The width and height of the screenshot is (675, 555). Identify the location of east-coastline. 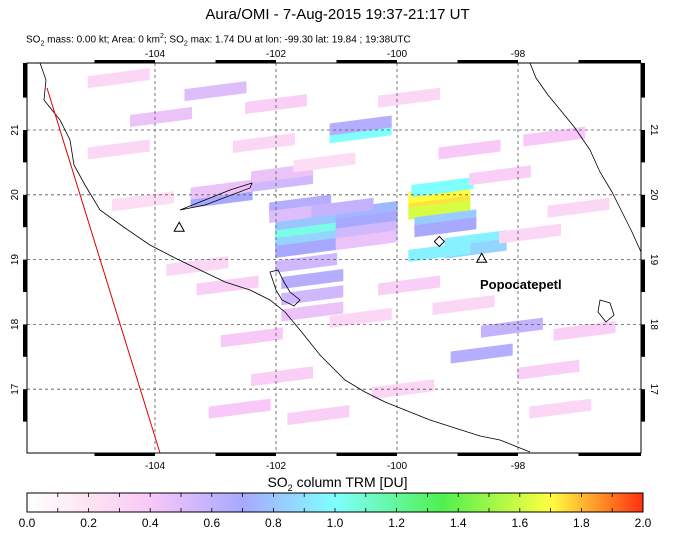
(585, 158).